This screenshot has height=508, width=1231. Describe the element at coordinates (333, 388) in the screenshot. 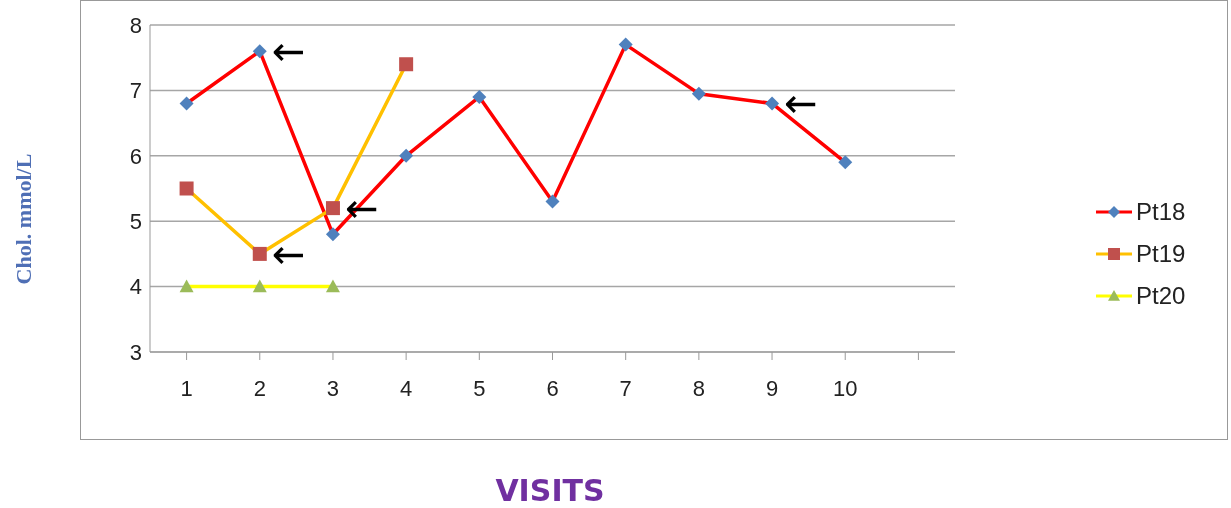

I see `x-tick-label: 3` at that location.